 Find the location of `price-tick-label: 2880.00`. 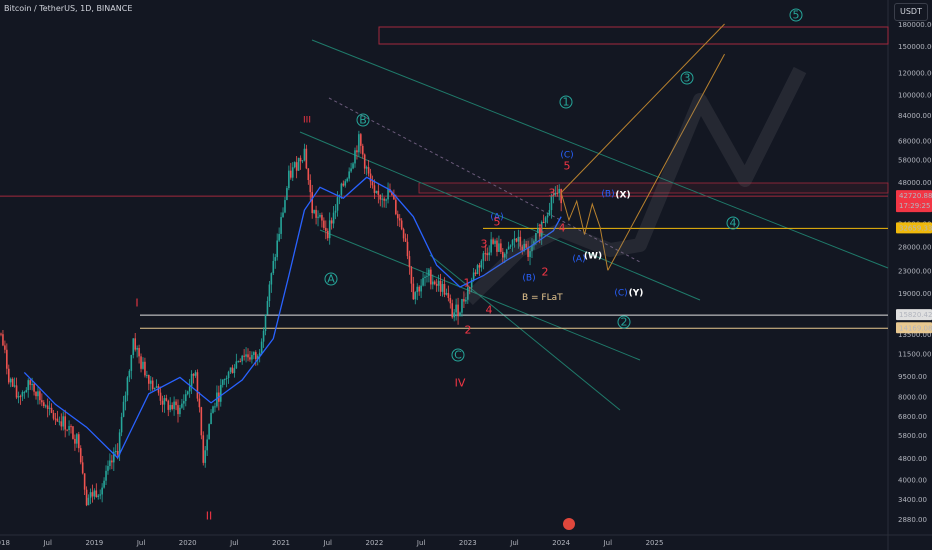

price-tick-label: 2880.00 is located at coordinates (912, 520).